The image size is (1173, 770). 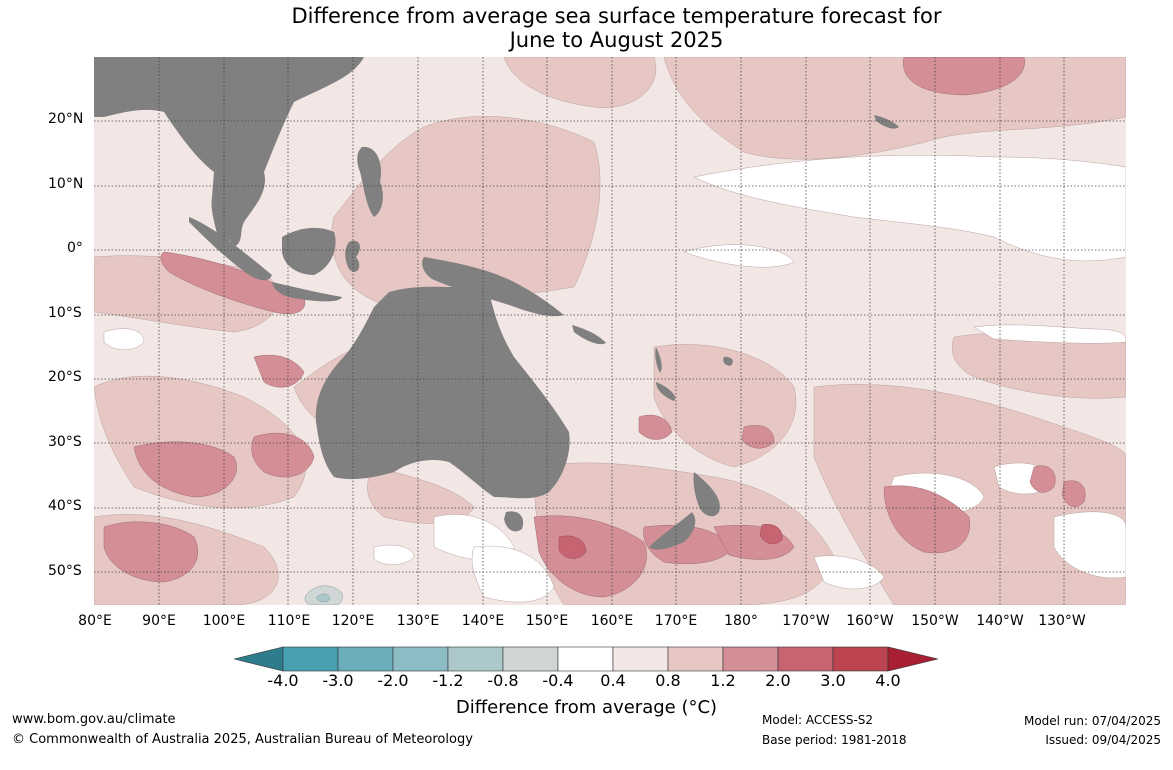 What do you see at coordinates (912, 659) in the screenshot?
I see `colorbar-segment-above-4.0` at bounding box center [912, 659].